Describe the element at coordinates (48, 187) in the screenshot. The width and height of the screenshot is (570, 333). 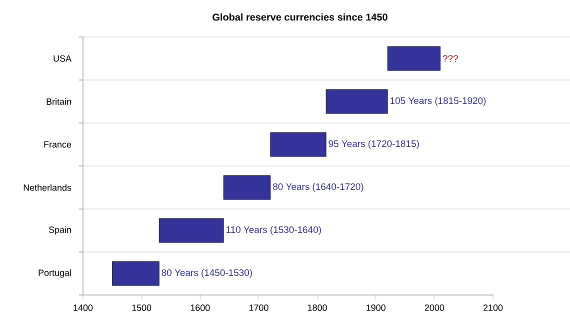
I see `y-tick-label: Netherlands` at that location.